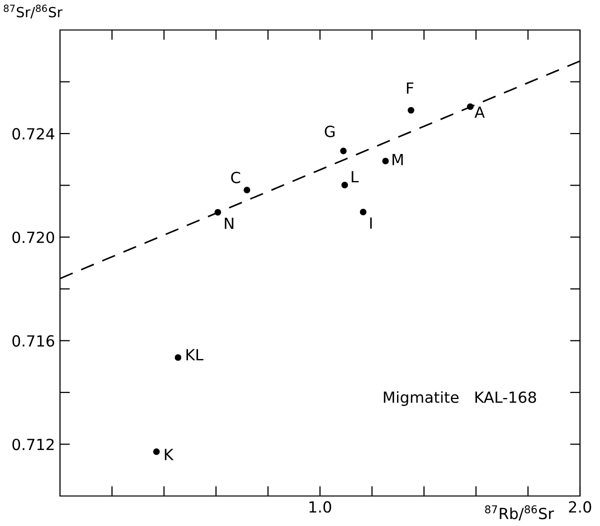  I want to click on x-axis-title: $^{87}$Rb/$^{86}$Sr, so click(519, 512).